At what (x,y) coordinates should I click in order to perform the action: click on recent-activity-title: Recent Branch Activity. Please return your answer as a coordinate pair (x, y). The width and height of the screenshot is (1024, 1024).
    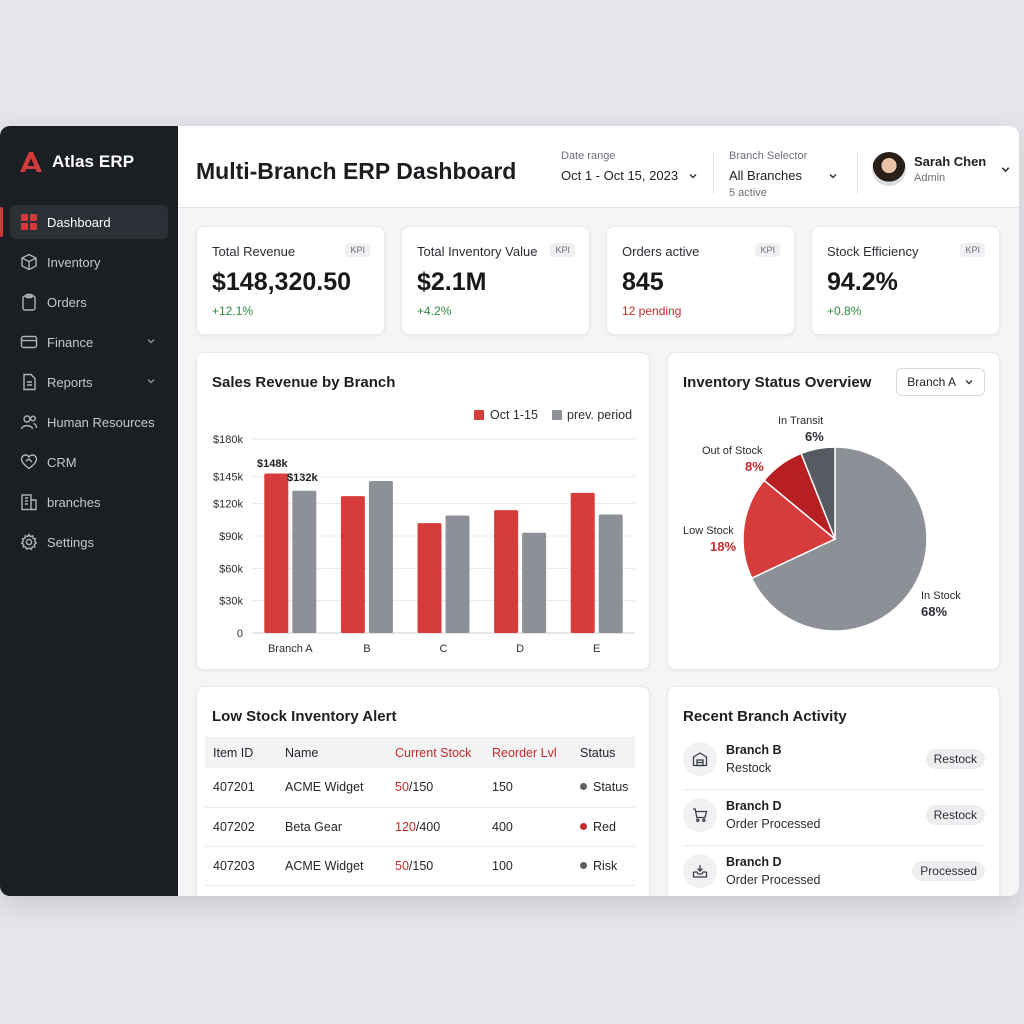
    Looking at the image, I should click on (765, 716).